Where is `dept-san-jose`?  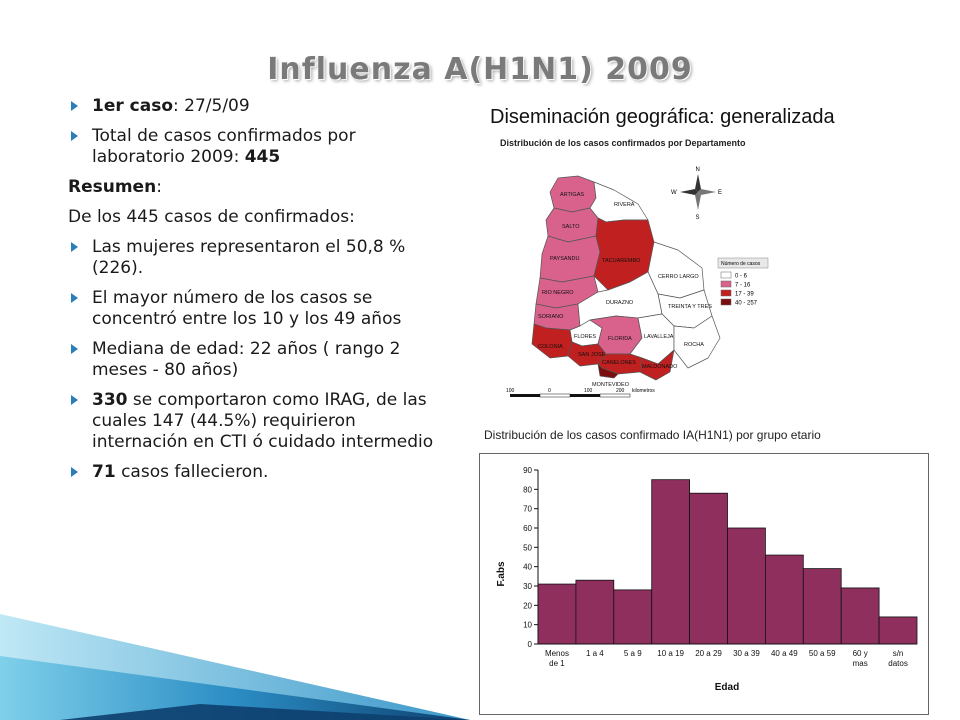
dept-san-jose is located at coordinates (587, 354).